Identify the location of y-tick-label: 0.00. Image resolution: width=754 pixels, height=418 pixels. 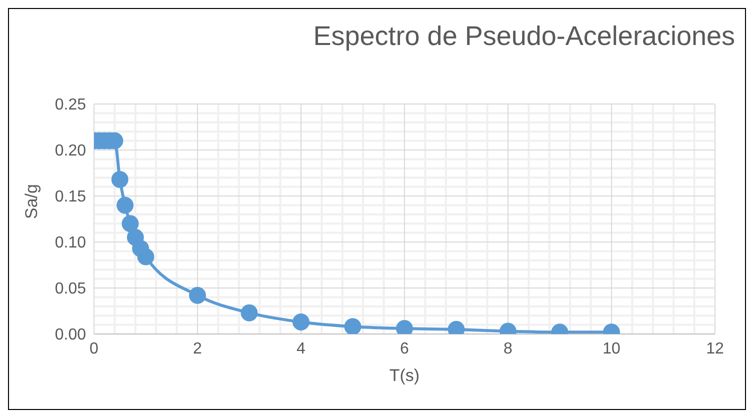
(70, 335).